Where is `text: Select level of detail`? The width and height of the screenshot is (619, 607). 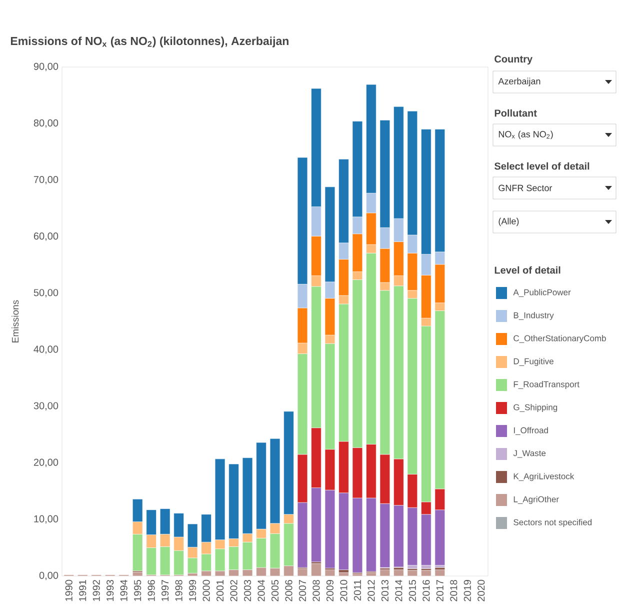
text: Select level of detail is located at coordinates (542, 166).